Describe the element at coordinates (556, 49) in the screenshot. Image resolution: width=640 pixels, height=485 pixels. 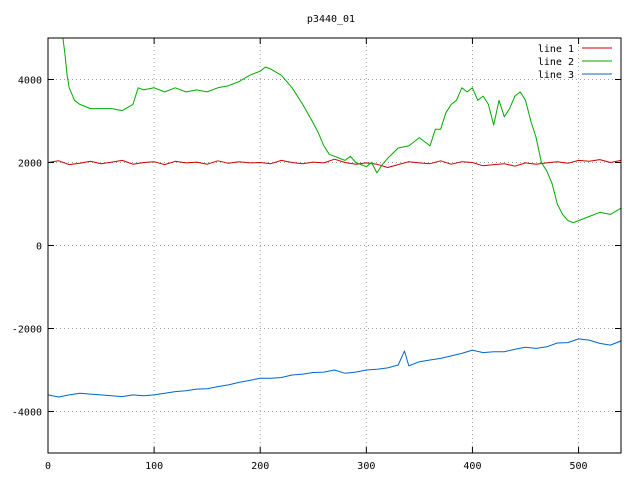
I see `legend-label: line 1` at that location.